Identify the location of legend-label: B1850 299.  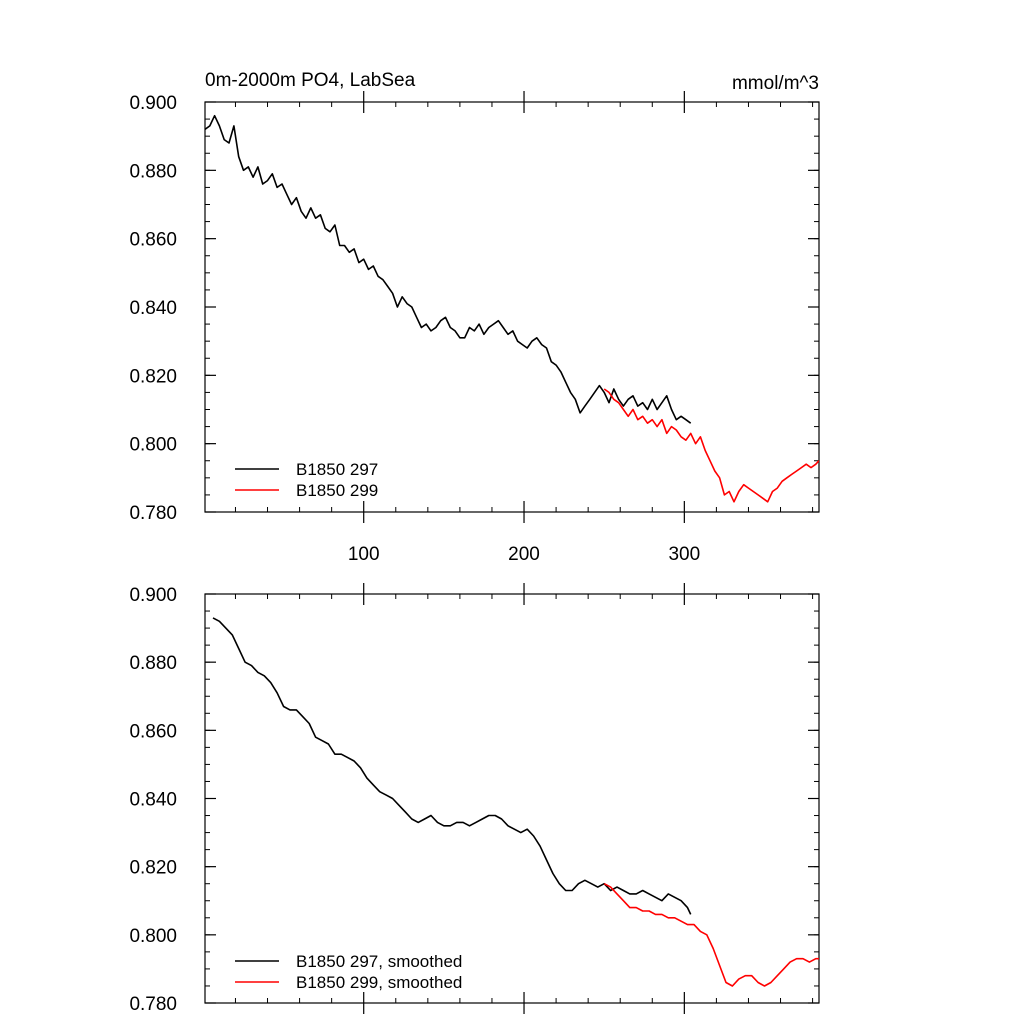
(337, 490).